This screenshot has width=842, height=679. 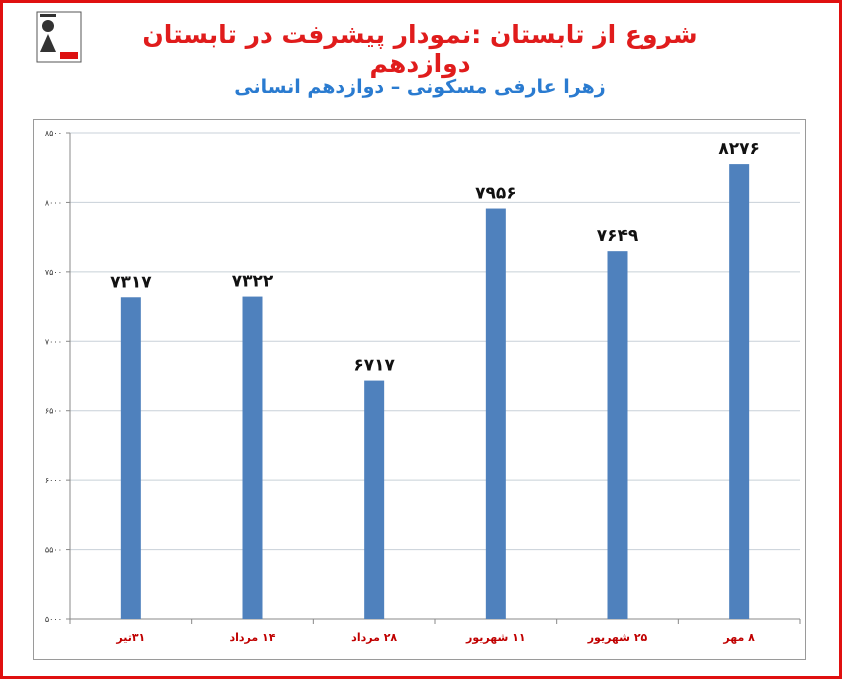 I want to click on x-tick-label: ۳۱تیر, so click(x=130, y=637).